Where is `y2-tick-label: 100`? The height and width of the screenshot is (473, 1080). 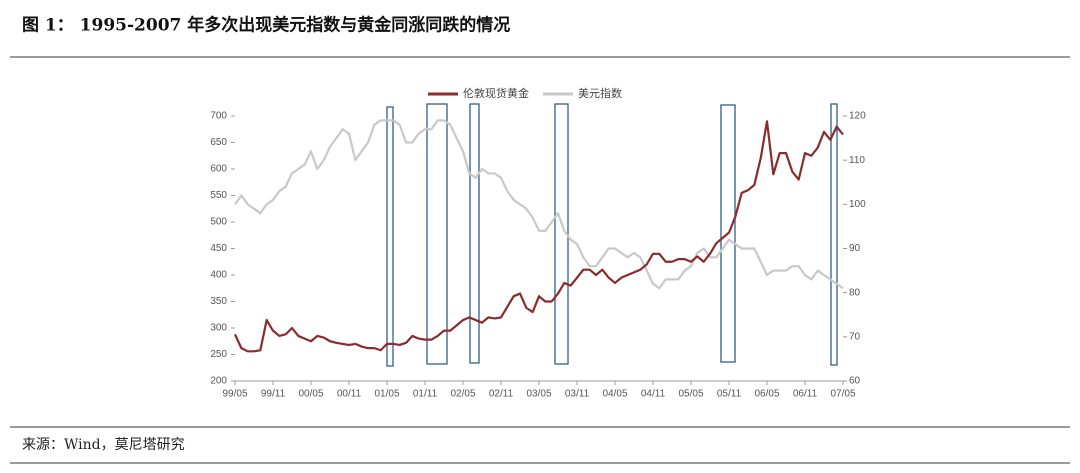 y2-tick-label: 100 is located at coordinates (857, 204).